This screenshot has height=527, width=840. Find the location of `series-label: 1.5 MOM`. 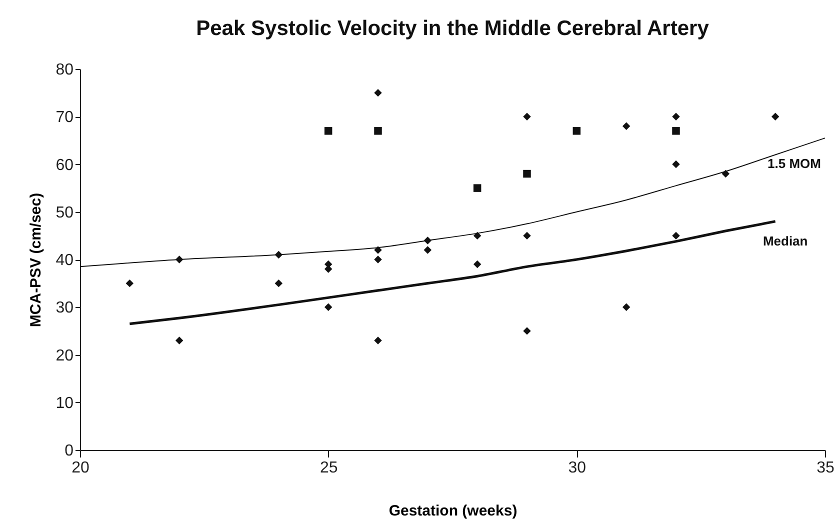

series-label: 1.5 MOM is located at coordinates (794, 164).